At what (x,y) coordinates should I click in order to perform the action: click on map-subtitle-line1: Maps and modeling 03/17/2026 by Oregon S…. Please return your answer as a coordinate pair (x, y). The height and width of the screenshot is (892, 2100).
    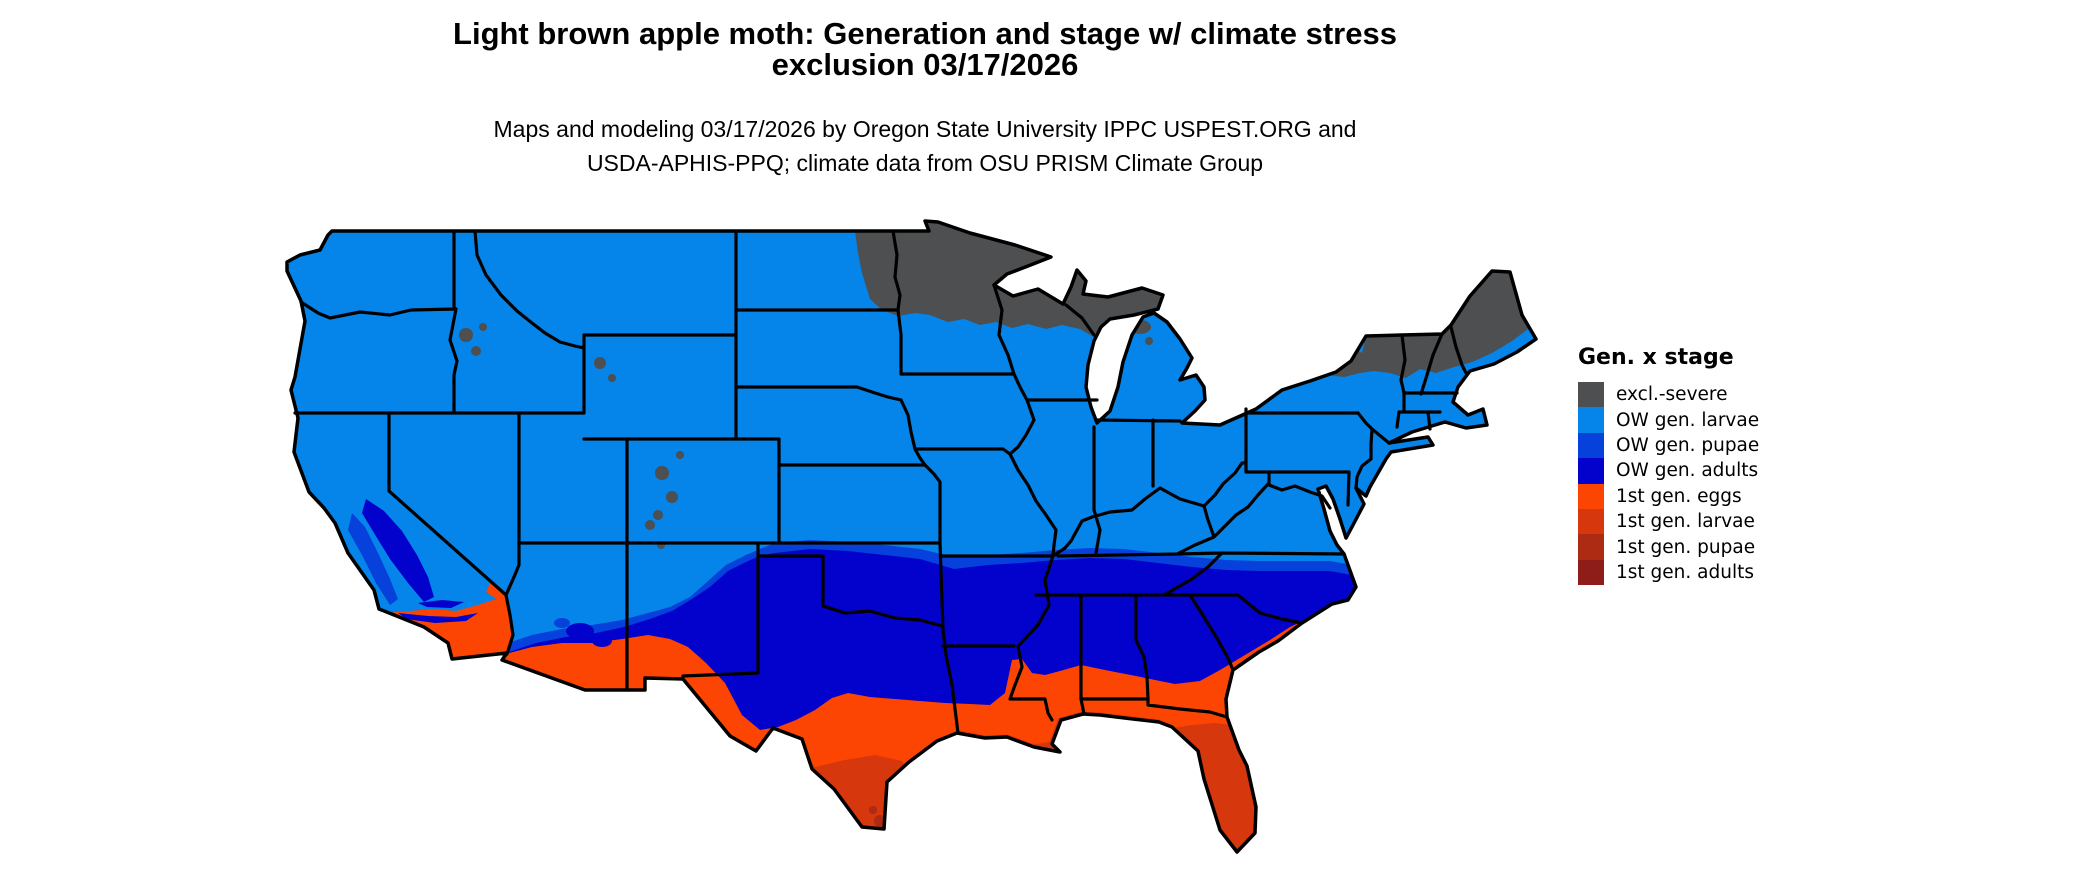
    Looking at the image, I should click on (925, 129).